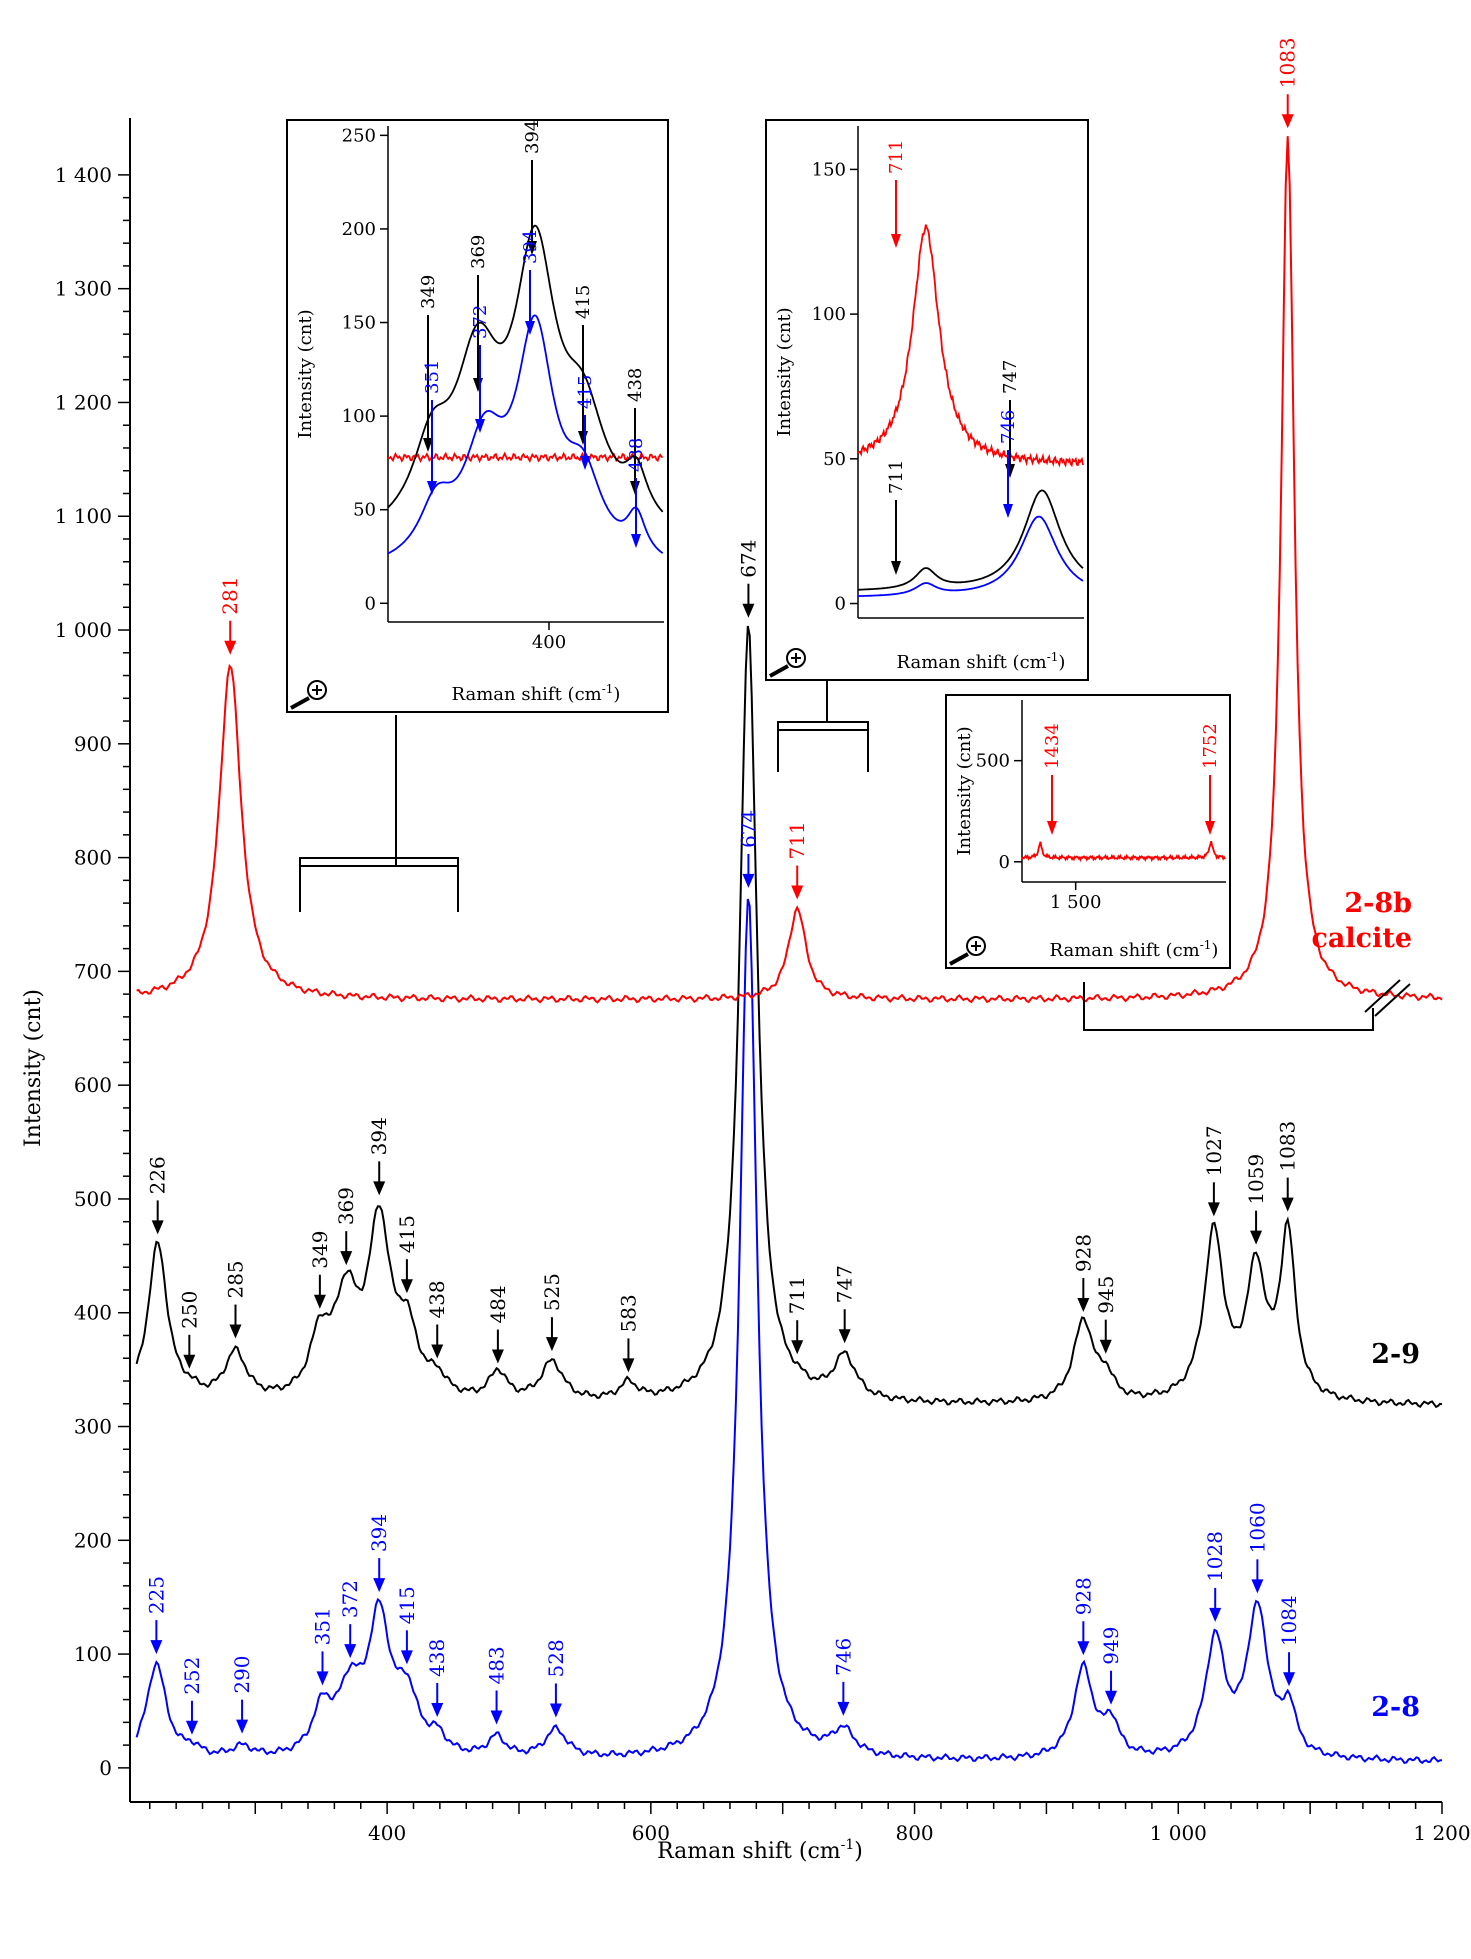 The height and width of the screenshot is (1959, 1471). What do you see at coordinates (379, 1553) in the screenshot?
I see `peak-label-2-8: 394` at bounding box center [379, 1553].